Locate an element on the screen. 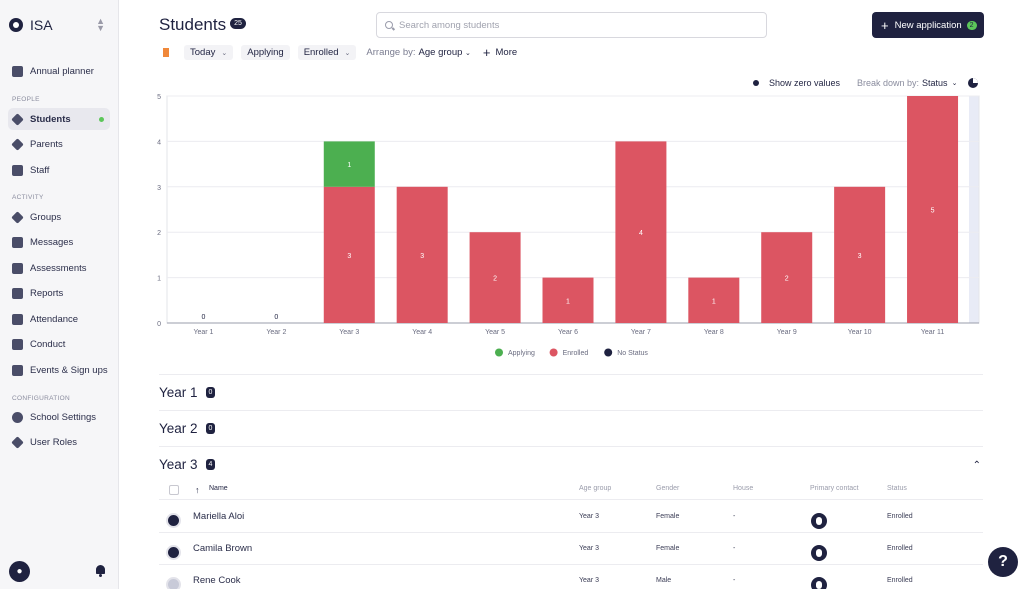  bar-value-label: 1 is located at coordinates (714, 301).